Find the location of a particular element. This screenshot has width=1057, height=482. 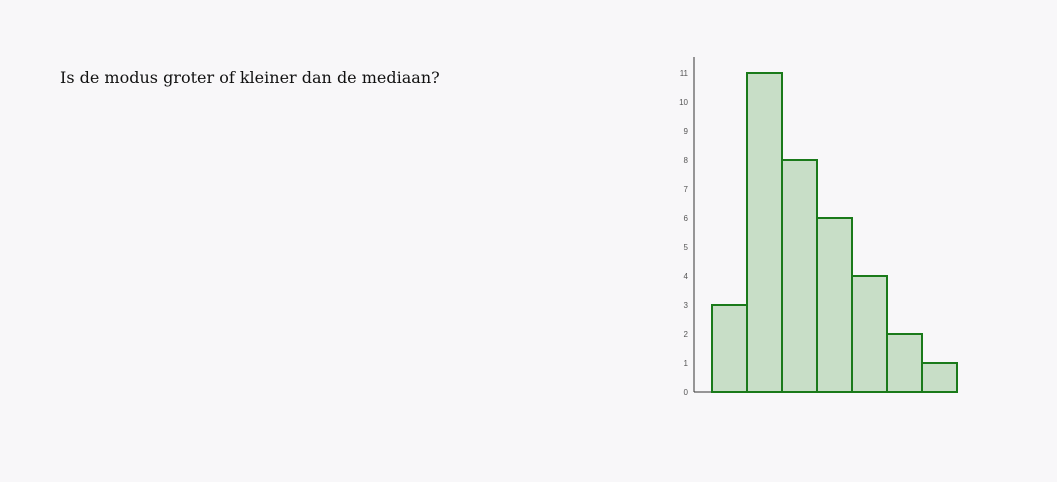

y-tick-label: 3 is located at coordinates (686, 305).